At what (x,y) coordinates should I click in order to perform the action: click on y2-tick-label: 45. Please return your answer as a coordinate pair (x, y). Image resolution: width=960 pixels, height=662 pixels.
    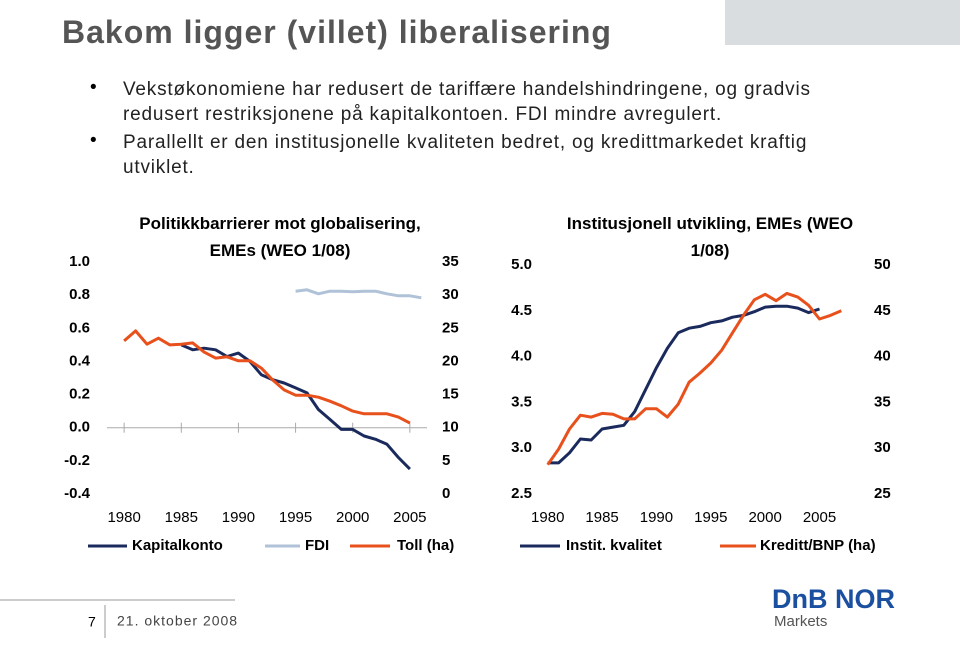
    Looking at the image, I should click on (882, 310).